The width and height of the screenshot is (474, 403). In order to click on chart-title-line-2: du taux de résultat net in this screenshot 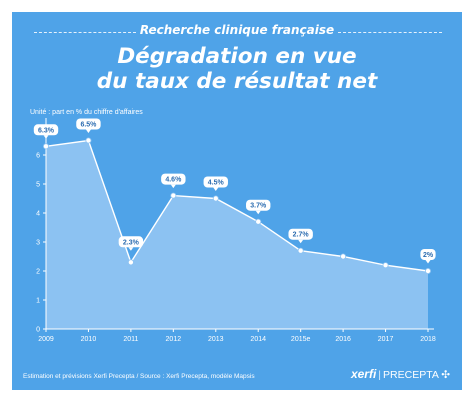, I will do `click(237, 81)`.